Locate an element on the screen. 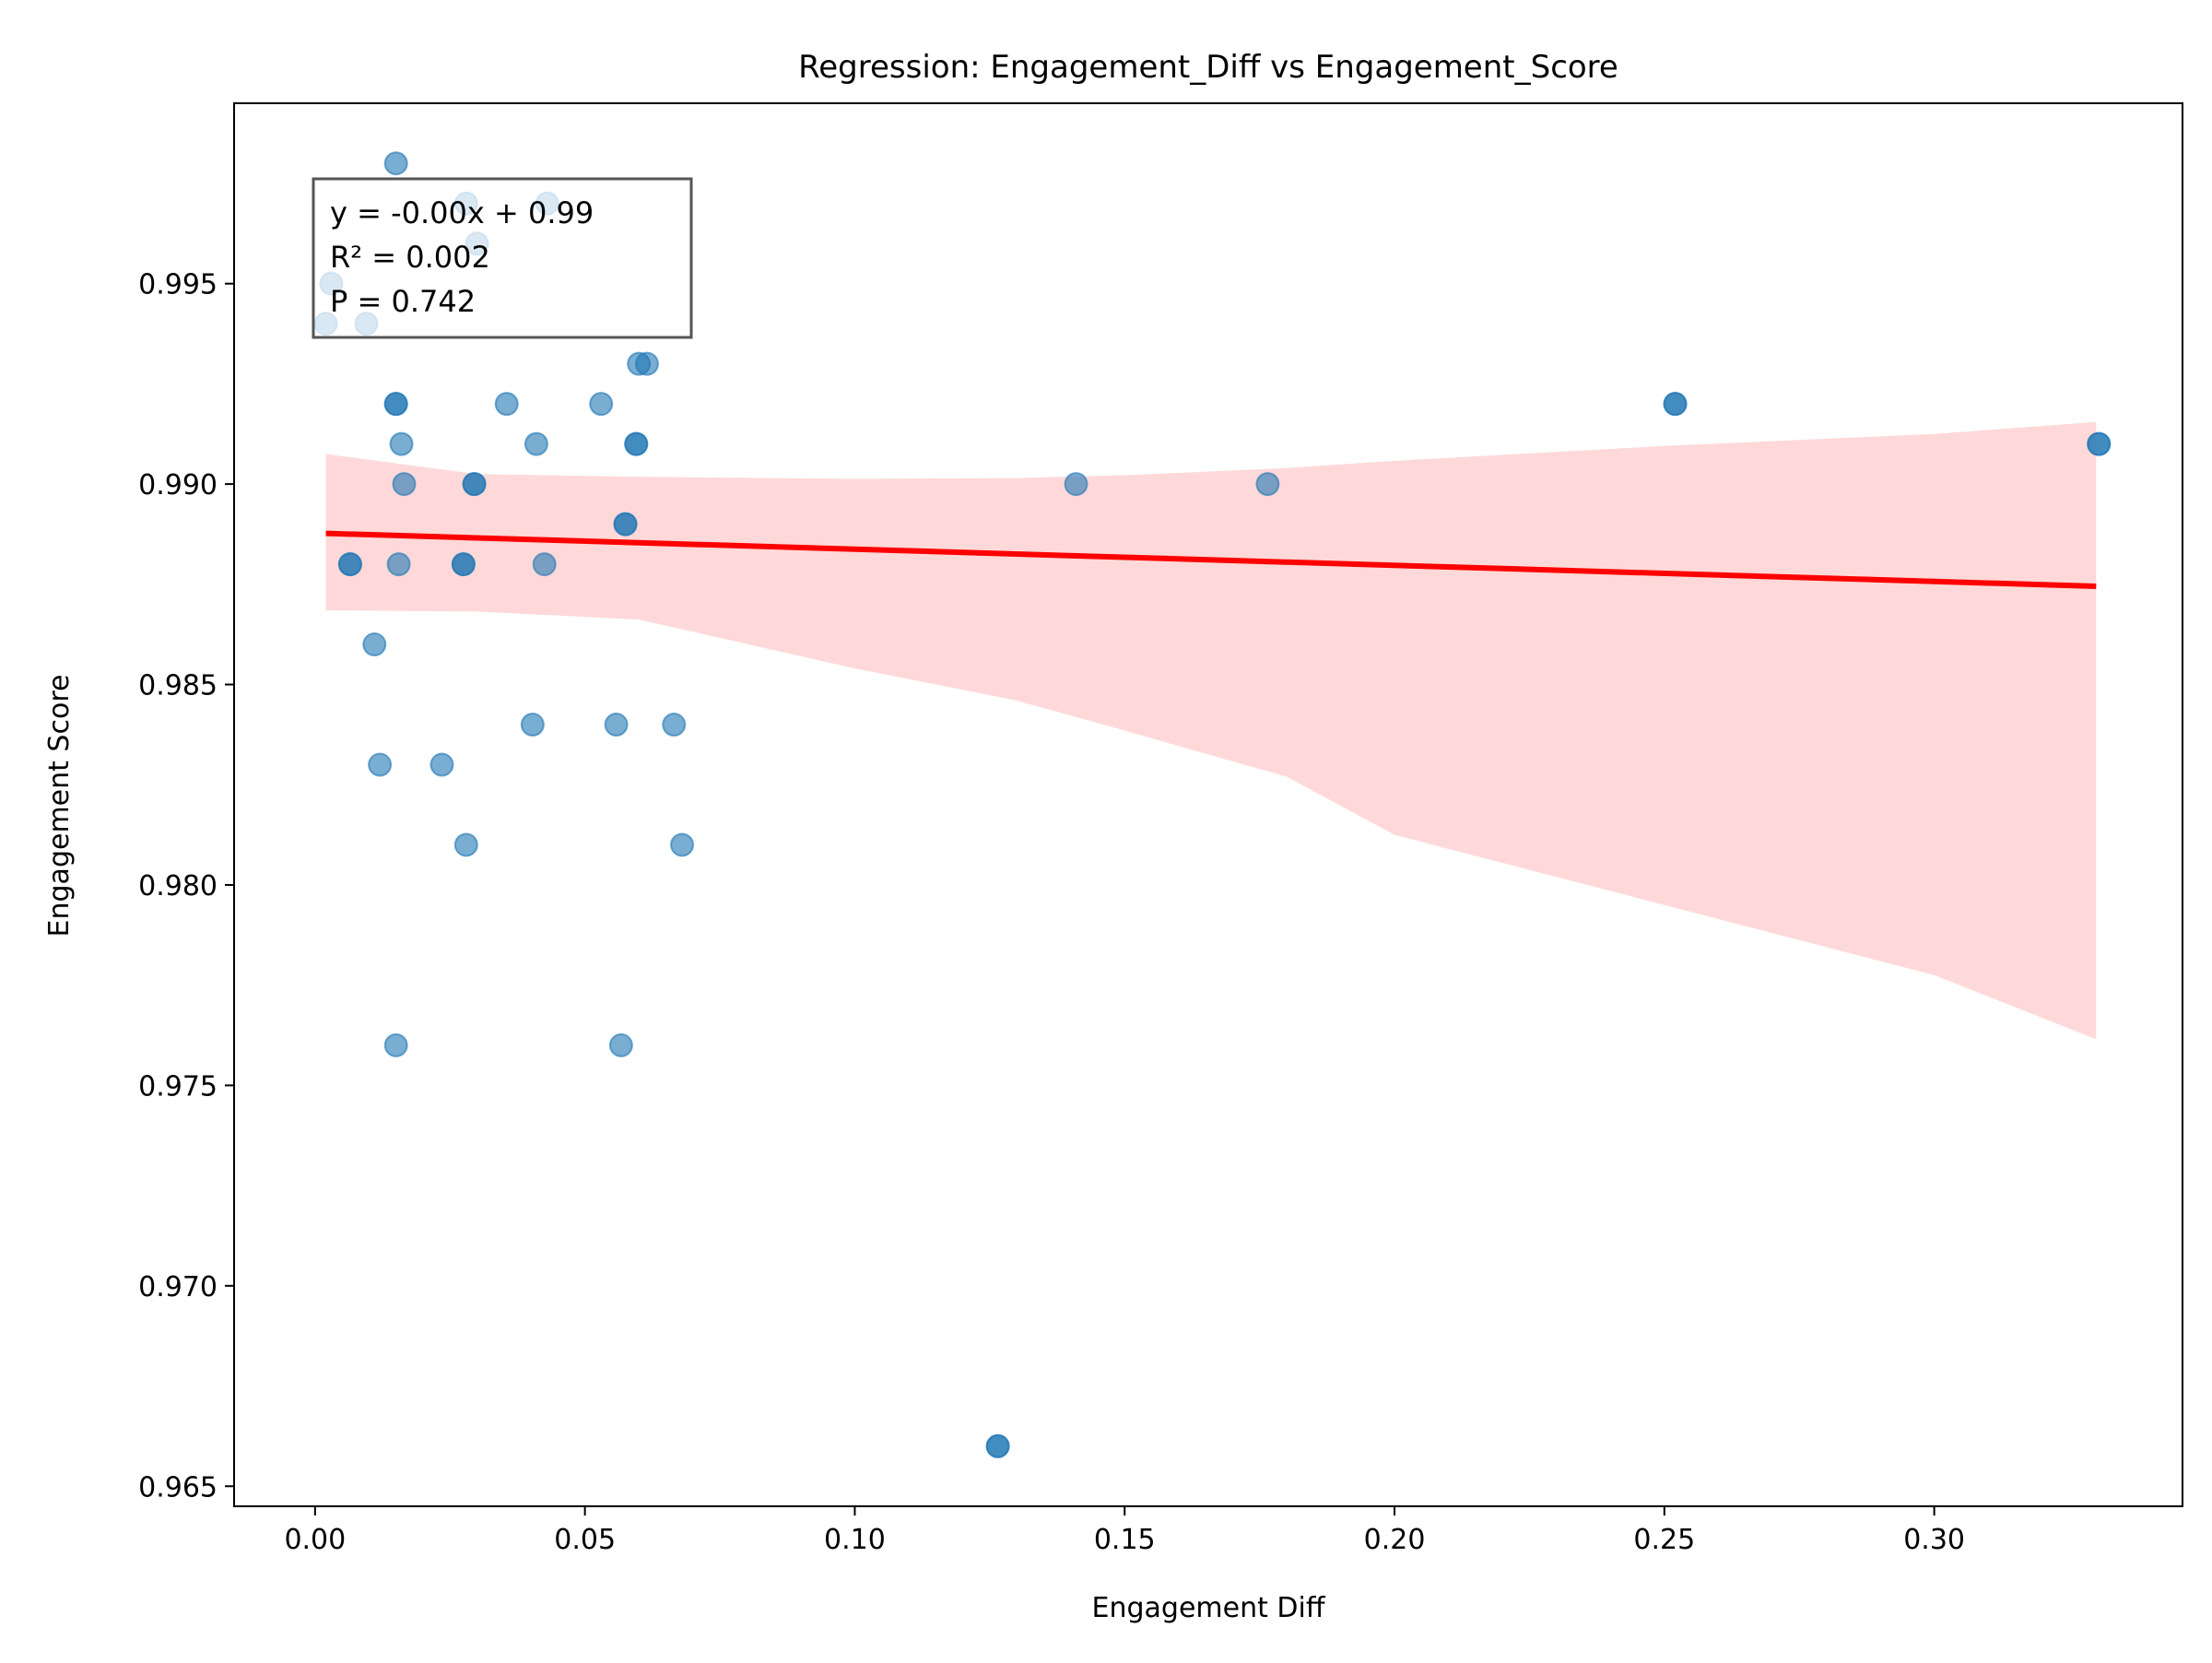  annotation-line: R² = 0.002 is located at coordinates (410, 257).